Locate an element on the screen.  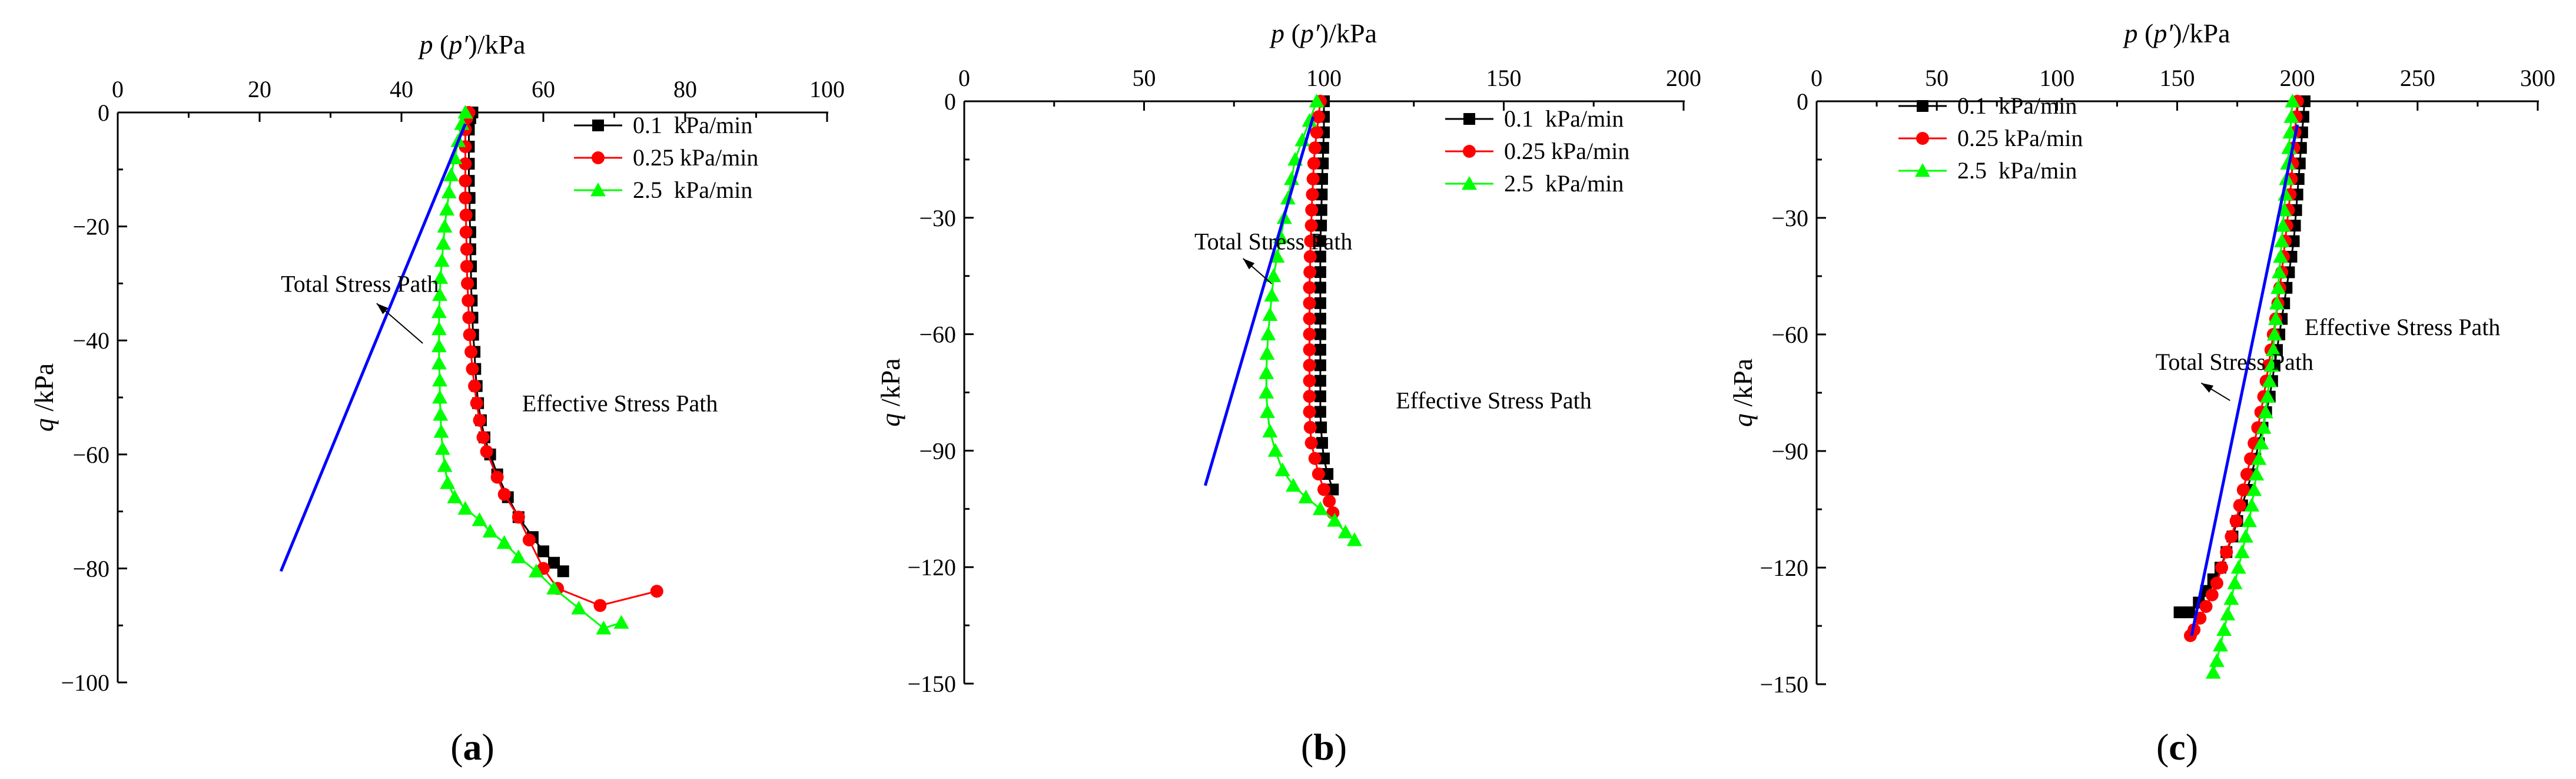
y-tick-label: −30 is located at coordinates (1789, 218).